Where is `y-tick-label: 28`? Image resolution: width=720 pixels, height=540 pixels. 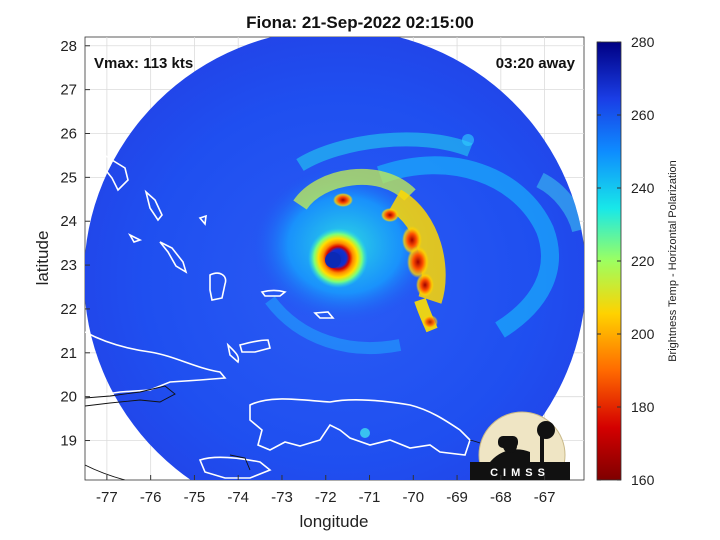 y-tick-label: 28 is located at coordinates (68, 46).